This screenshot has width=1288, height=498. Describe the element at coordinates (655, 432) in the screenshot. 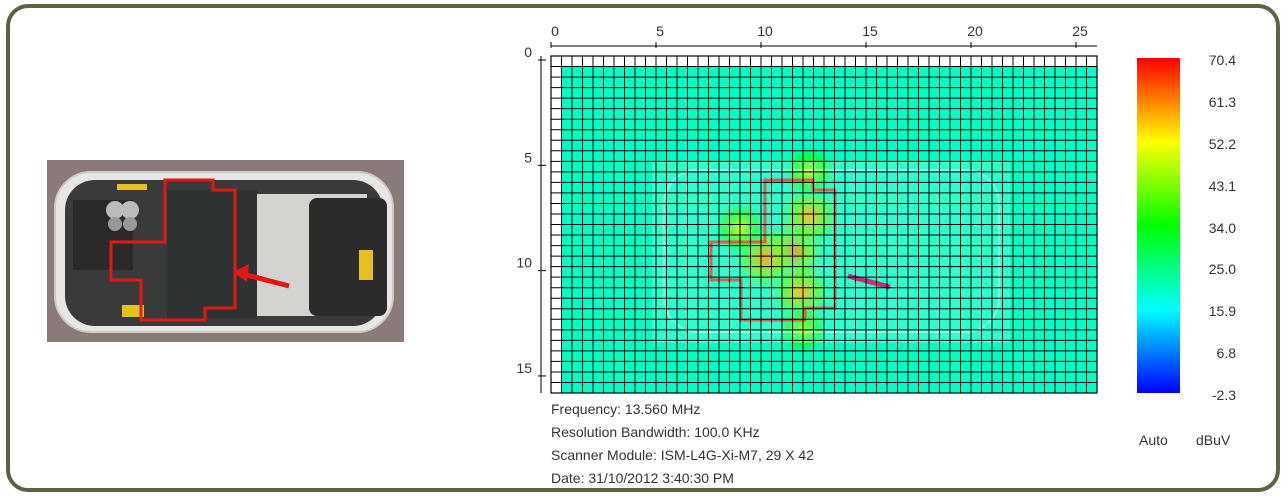

I see `resolution-bandwidth-text: Resolution Bandwidth: 100.0 KHz` at that location.